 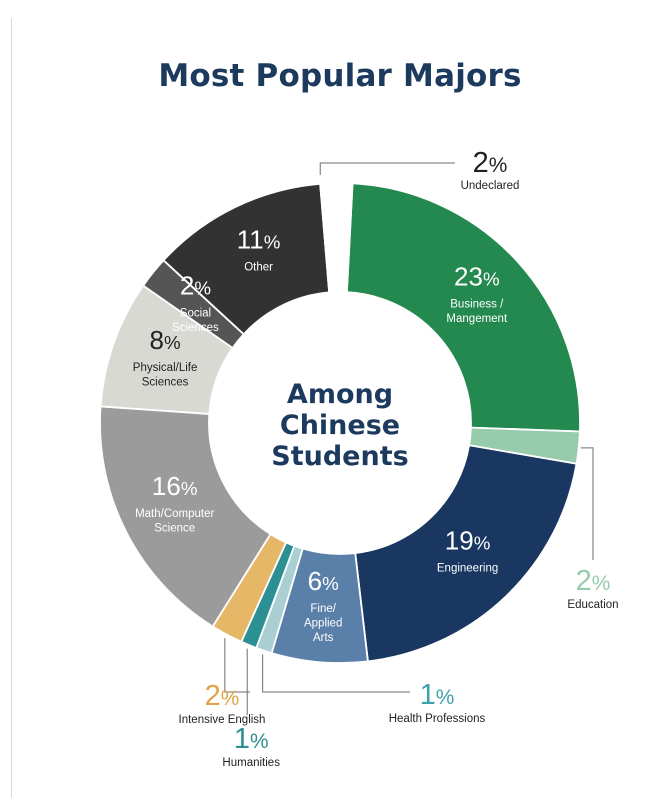 I want to click on category-label: Mangement, so click(x=477, y=319).